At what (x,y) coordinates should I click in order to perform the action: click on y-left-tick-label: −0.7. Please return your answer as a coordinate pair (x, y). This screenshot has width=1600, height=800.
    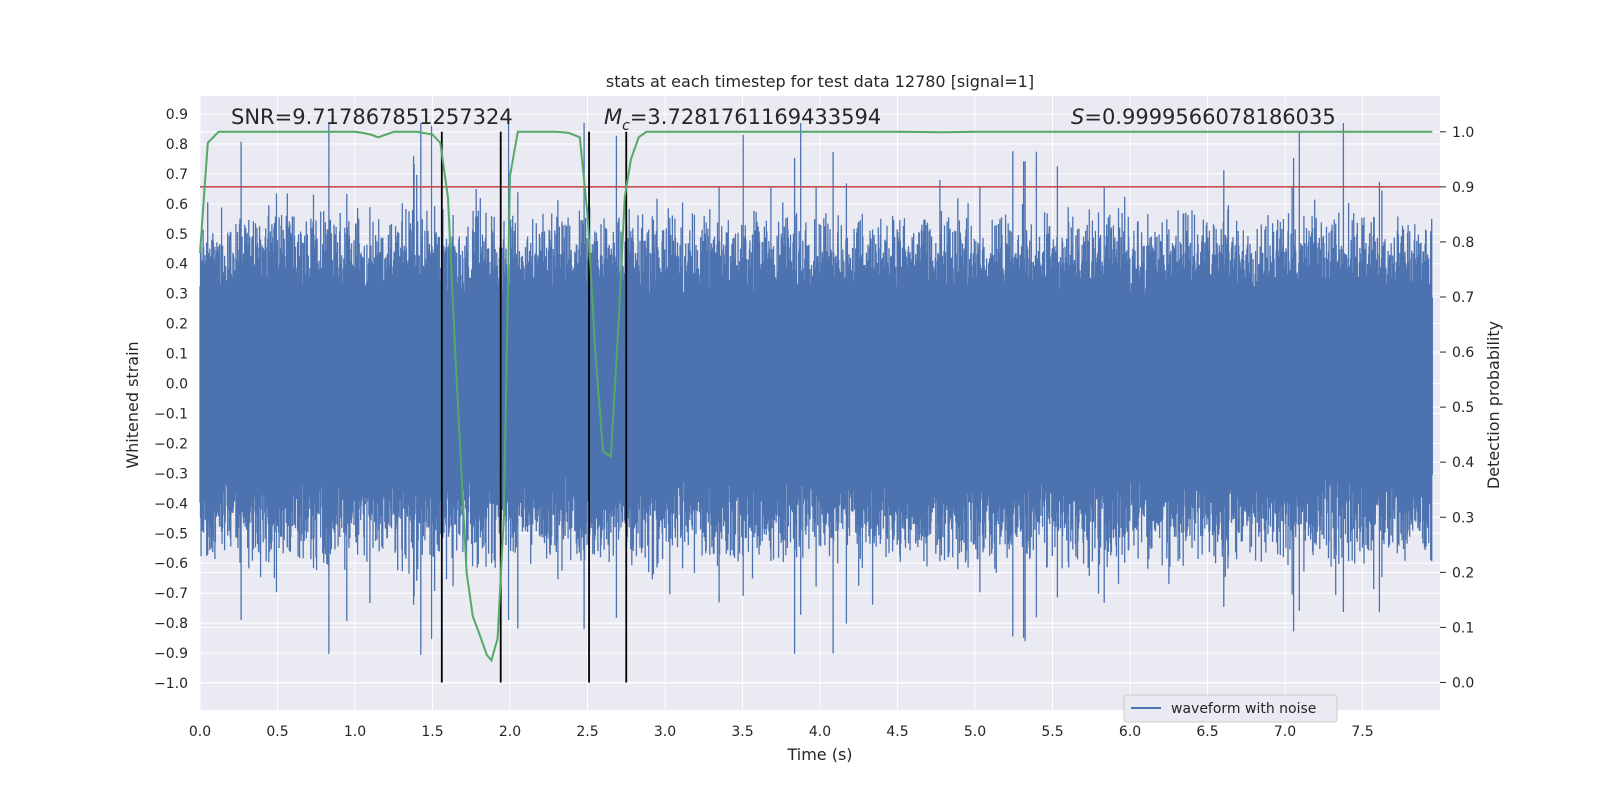
    Looking at the image, I should click on (171, 594).